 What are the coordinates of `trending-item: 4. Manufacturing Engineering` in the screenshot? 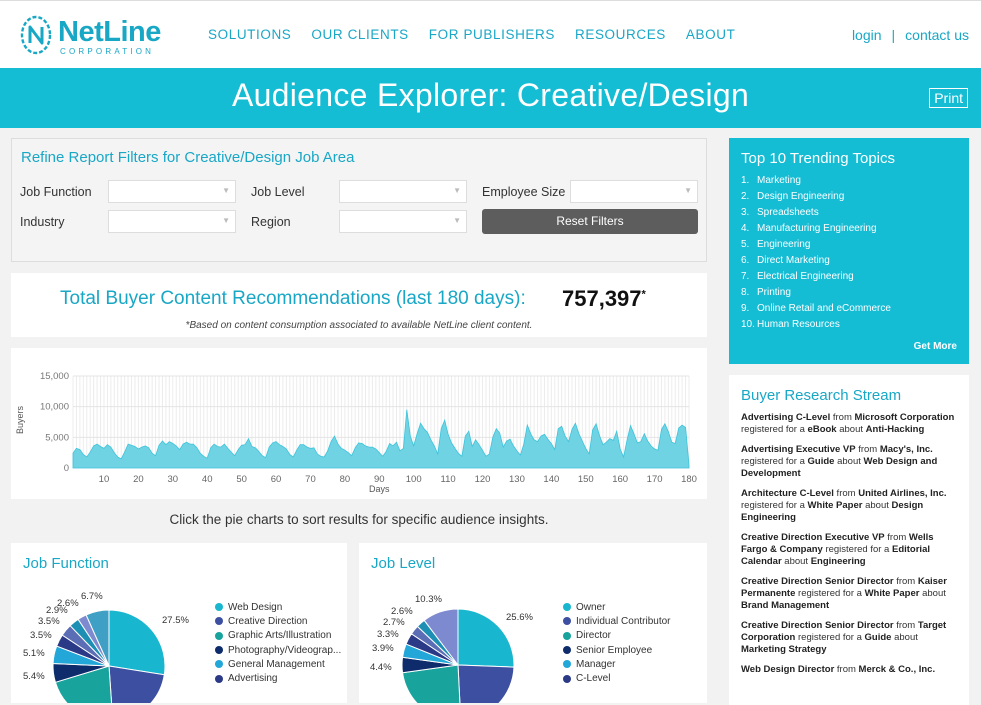 It's located at (816, 231).